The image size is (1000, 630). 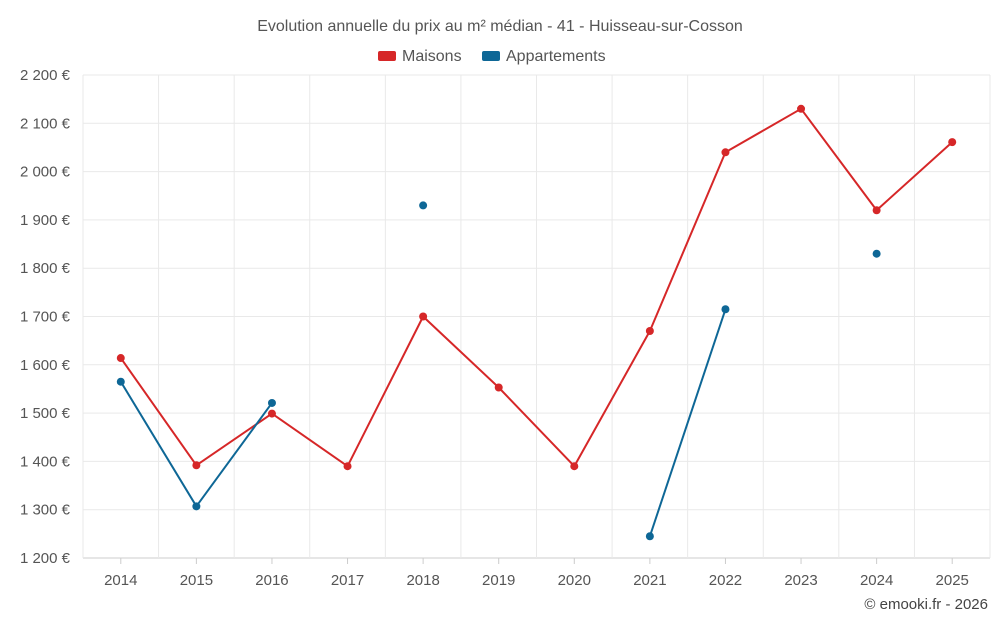 I want to click on x-tick-label: 2024, so click(x=876, y=580).